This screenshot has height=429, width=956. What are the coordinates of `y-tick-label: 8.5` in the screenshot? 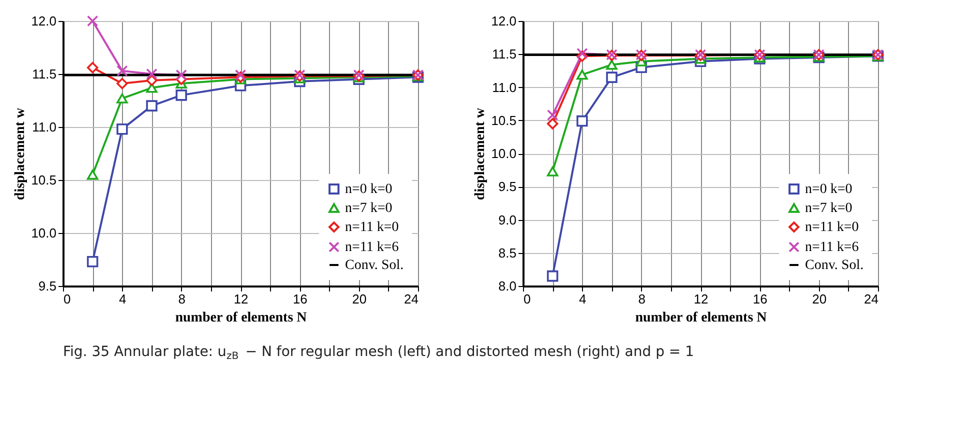 It's located at (507, 252).